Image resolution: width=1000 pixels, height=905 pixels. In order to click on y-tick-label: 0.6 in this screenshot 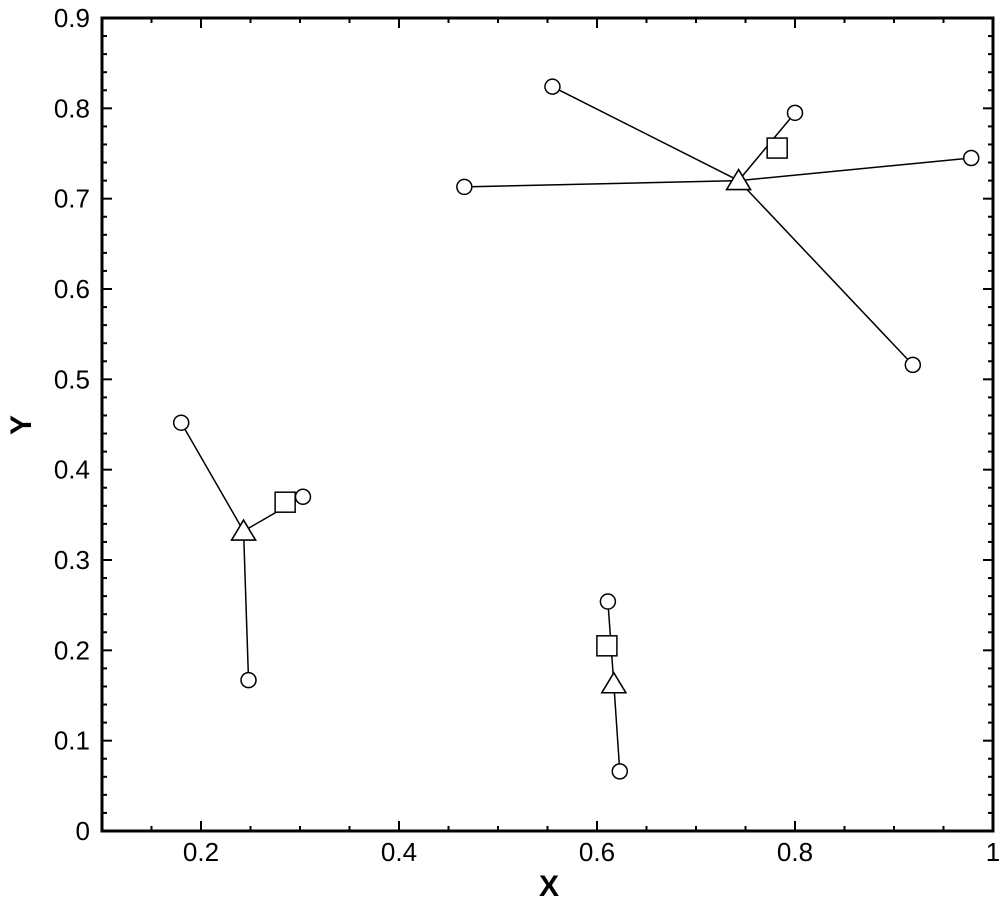, I will do `click(72, 289)`.